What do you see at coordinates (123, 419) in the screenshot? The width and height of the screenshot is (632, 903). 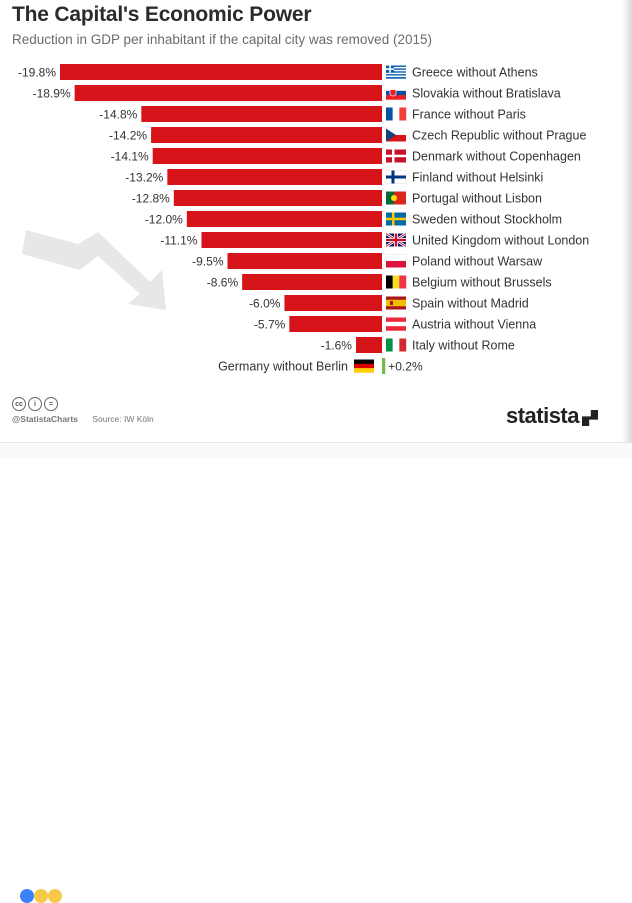 I see `source-note: Source: IW Köln` at bounding box center [123, 419].